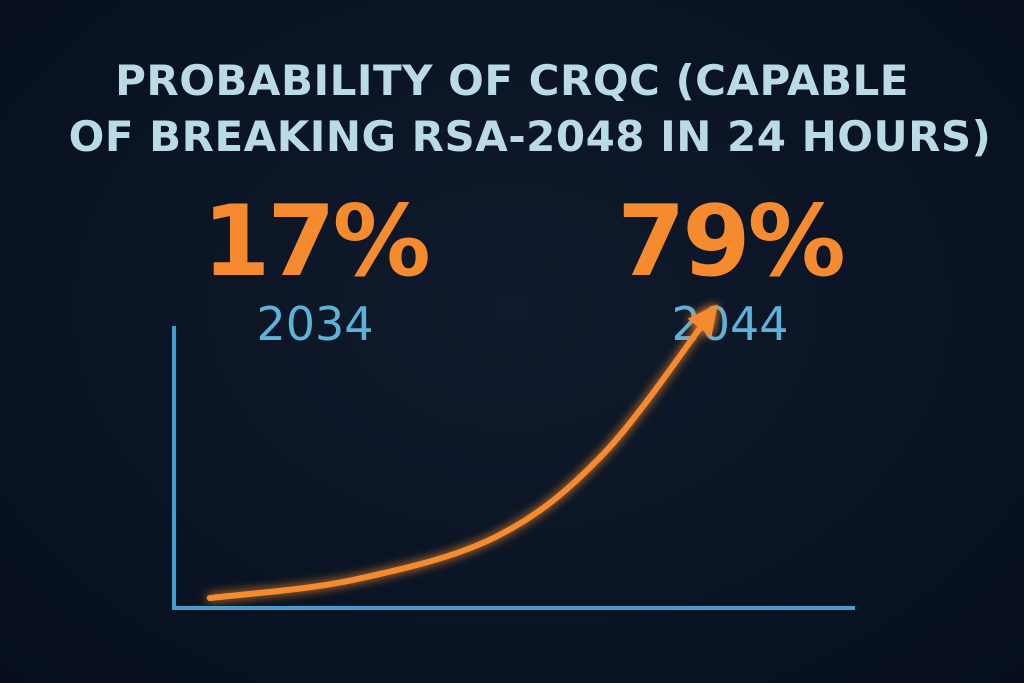  Describe the element at coordinates (316, 242) in the screenshot. I see `highlight-percent-2034: 17%` at that location.